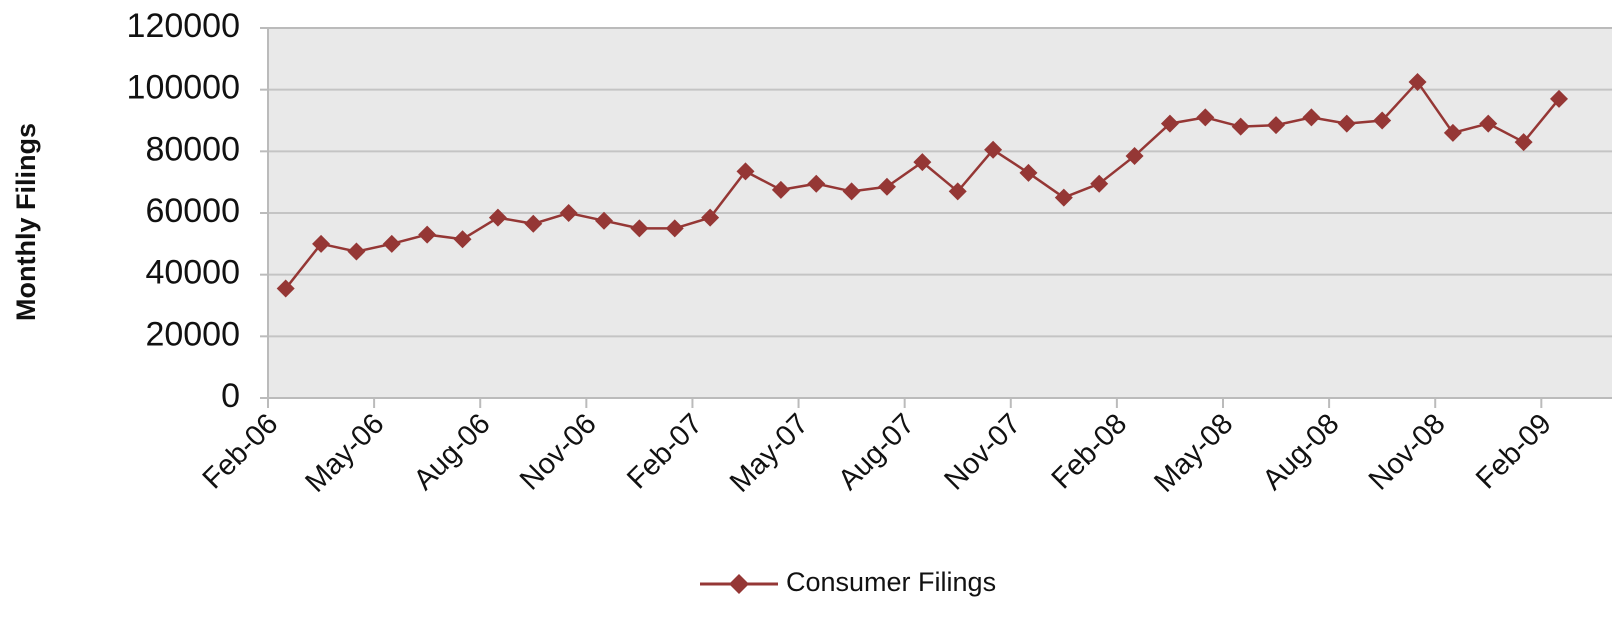 The width and height of the screenshot is (1612, 624). Describe the element at coordinates (1514, 452) in the screenshot. I see `x-tick-label: Feb-09` at that location.